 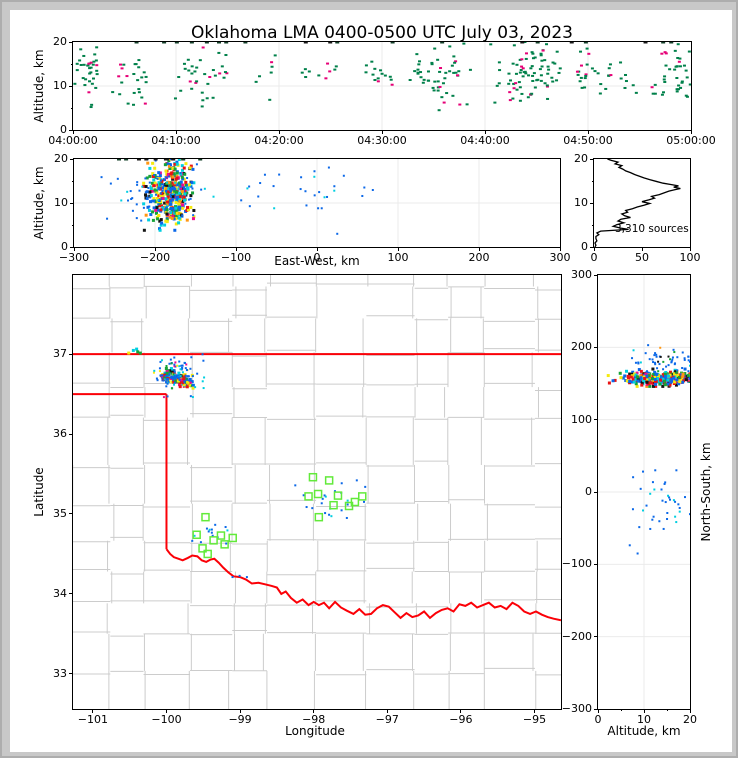 I want to click on tick-label: 33, so click(x=60, y=673).